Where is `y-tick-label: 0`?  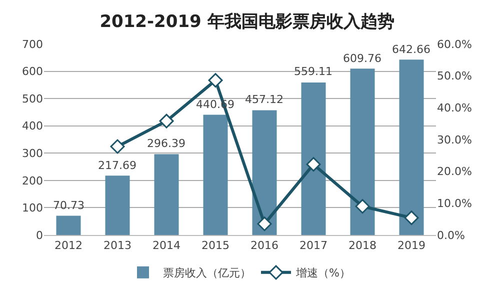
y-tick-label: 0 is located at coordinates (39, 235).